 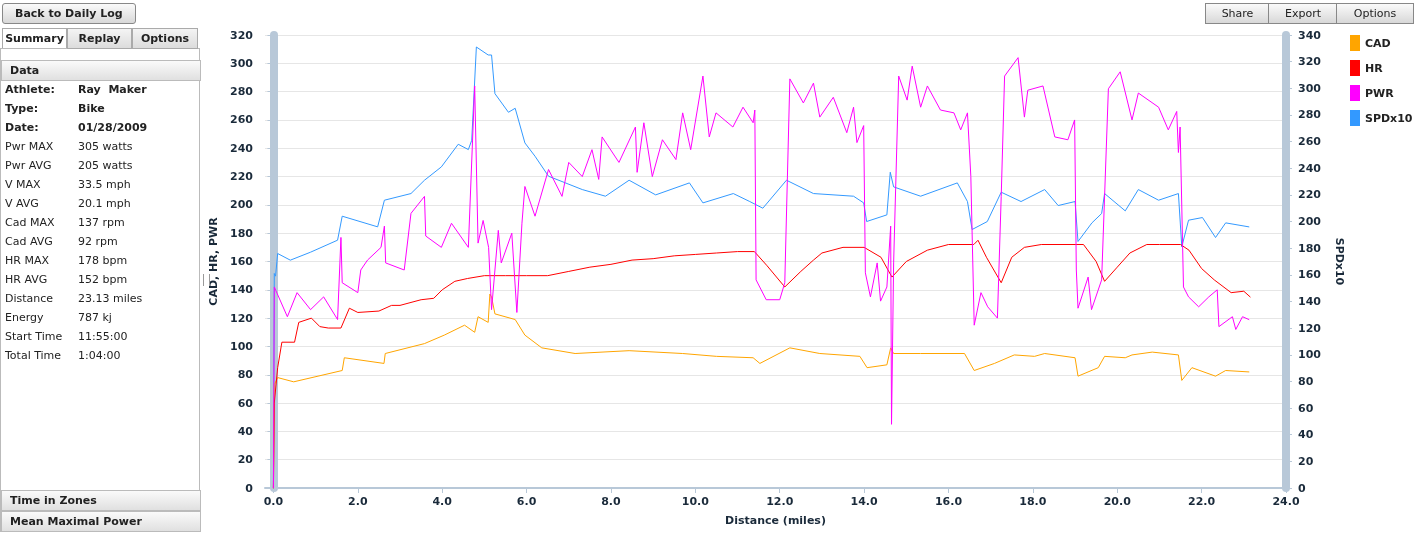 What do you see at coordinates (101, 500) in the screenshot?
I see `text: Time in Zones` at bounding box center [101, 500].